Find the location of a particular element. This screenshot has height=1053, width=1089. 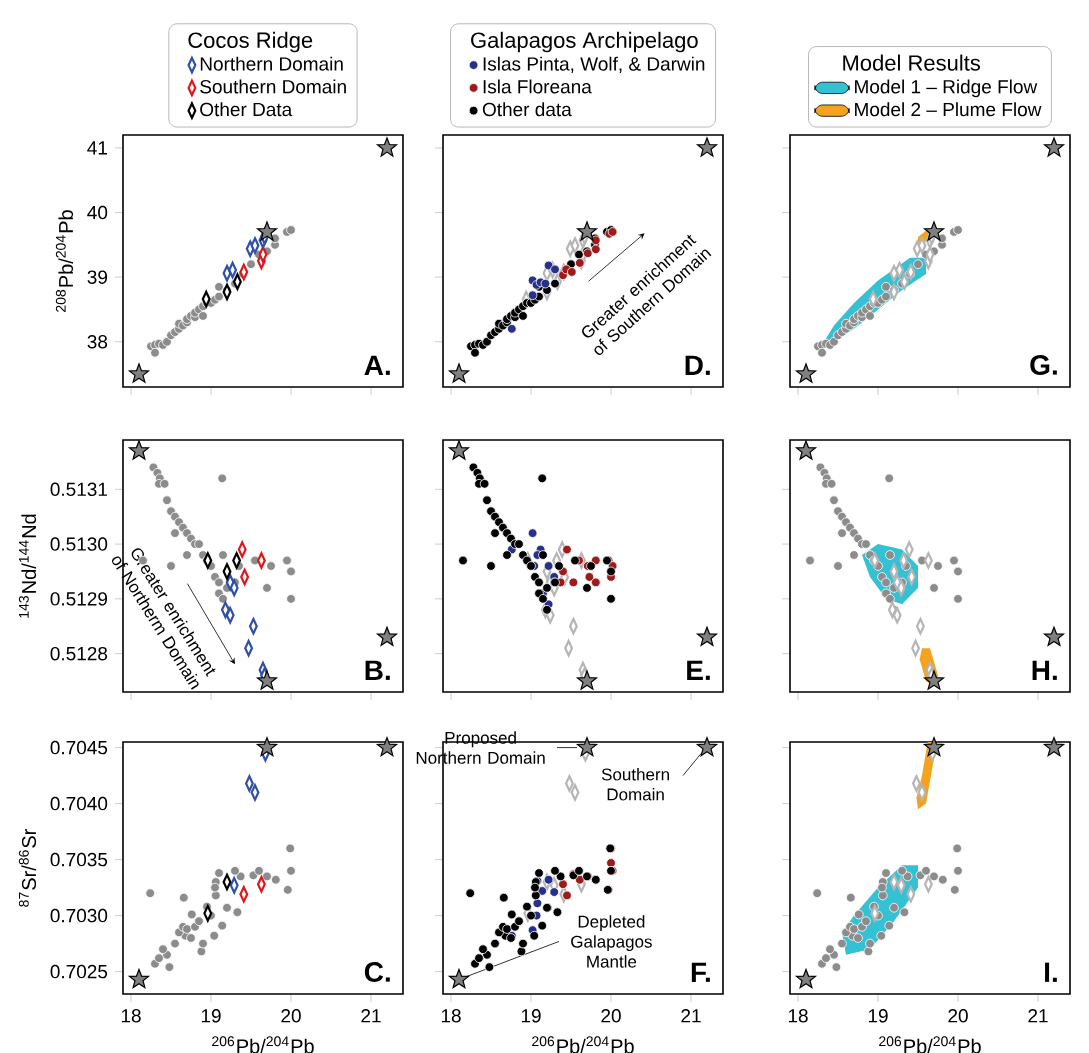

y-tick-label: 0.7030 is located at coordinates (79, 915).